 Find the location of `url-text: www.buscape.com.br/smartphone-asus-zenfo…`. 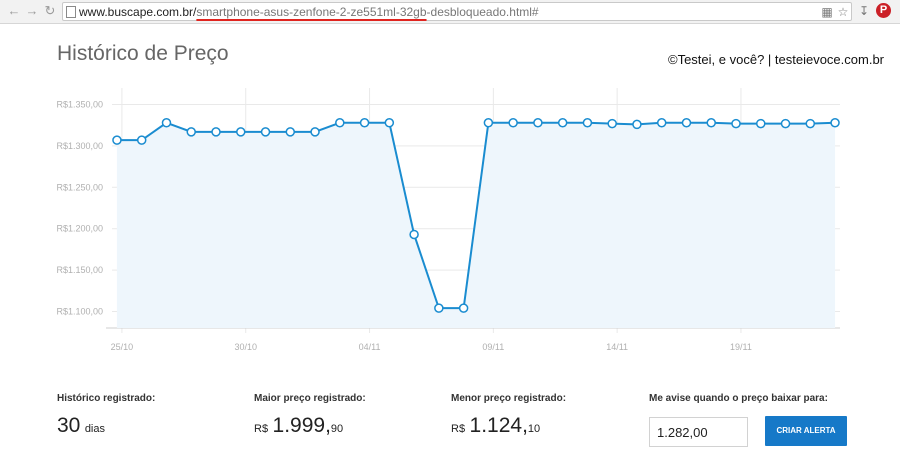

url-text: www.buscape.com.br/smartphone-asus-zenfo… is located at coordinates (309, 12).